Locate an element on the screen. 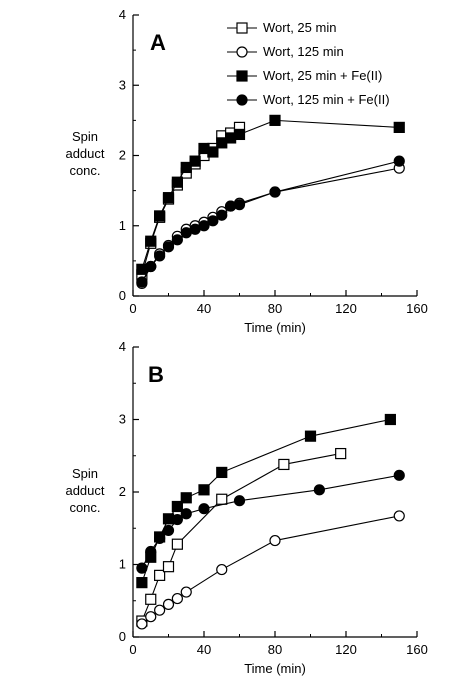 This screenshot has height=680, width=476. panel-a-x-tick-label: 80 is located at coordinates (275, 308).